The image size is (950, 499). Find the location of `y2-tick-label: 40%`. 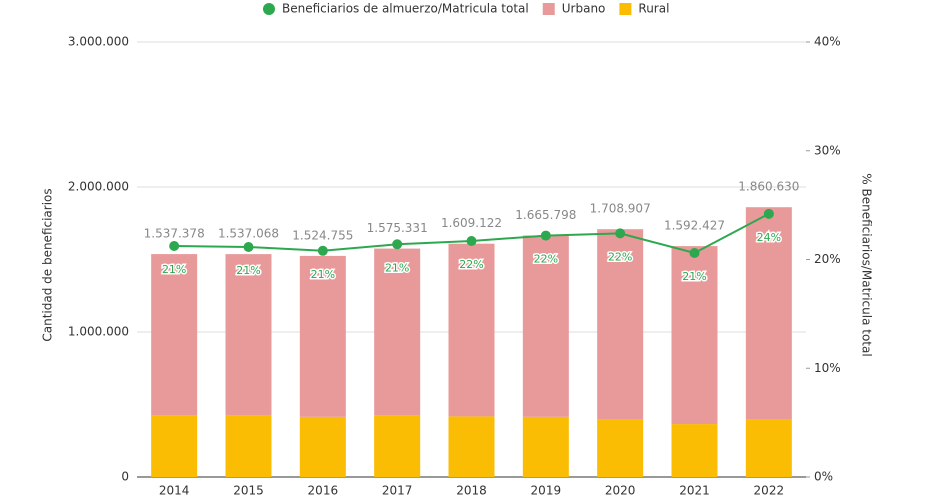

y2-tick-label: 40% is located at coordinates (827, 42).